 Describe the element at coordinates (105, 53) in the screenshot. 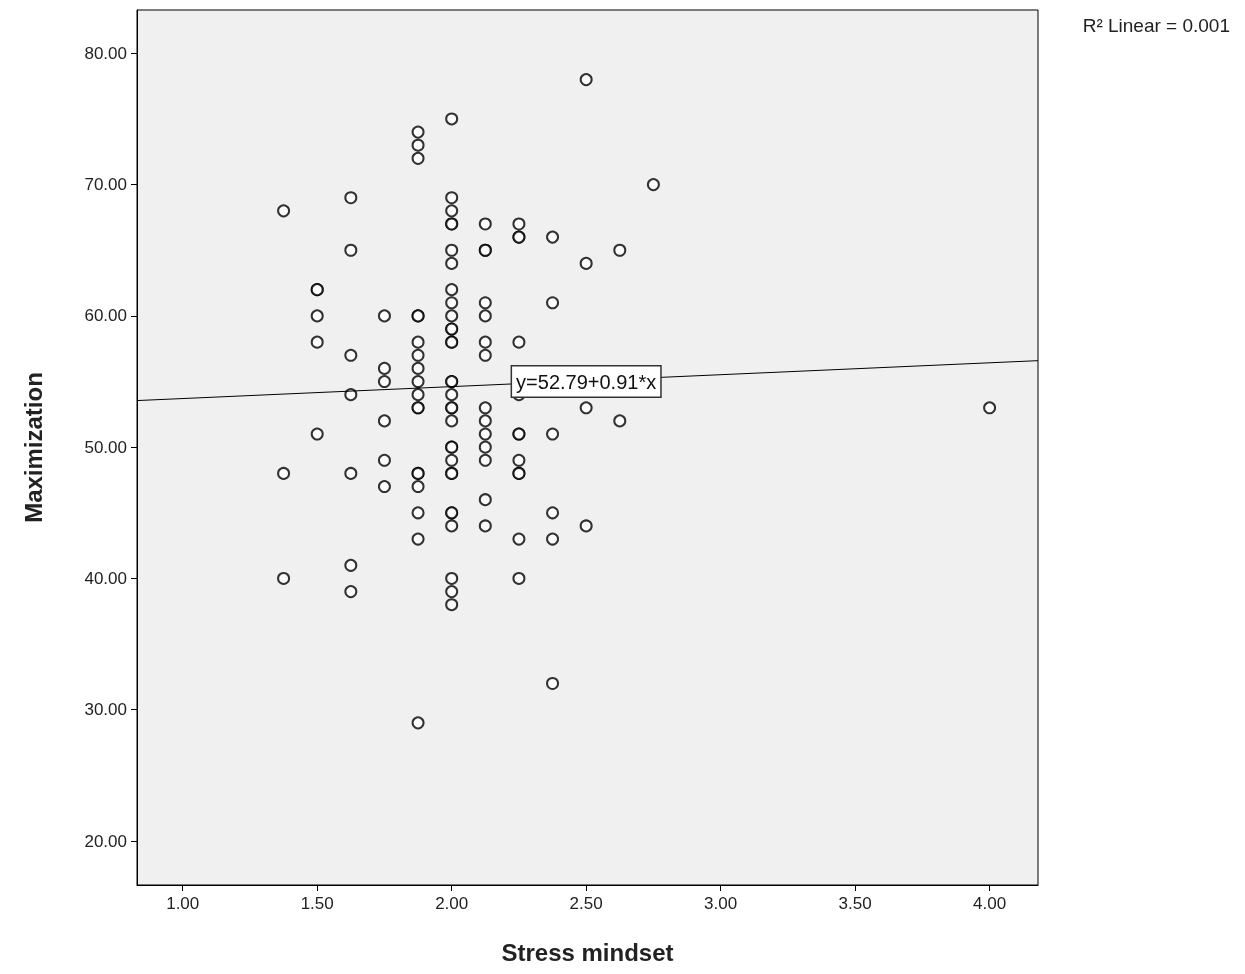

I see `y-tick-label: 80.00` at that location.